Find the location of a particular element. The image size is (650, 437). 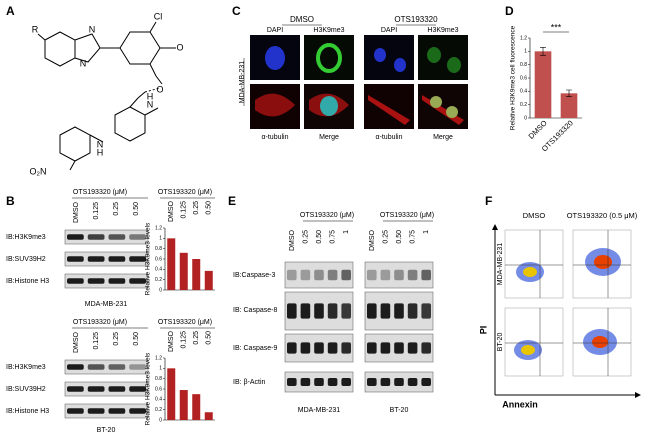

y-tick-label: 0.4 is located at coordinates (158, 270).